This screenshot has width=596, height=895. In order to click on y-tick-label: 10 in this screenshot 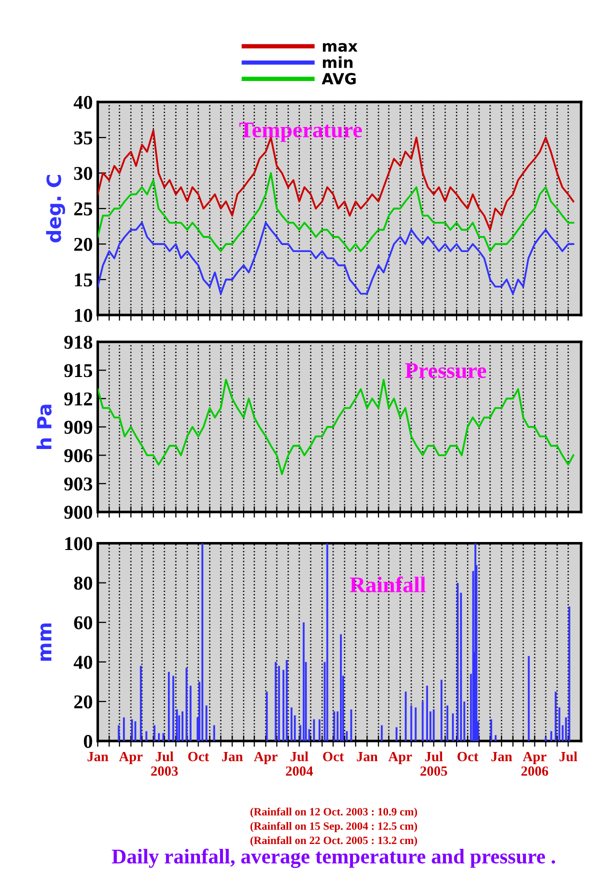, I will do `click(83, 315)`.